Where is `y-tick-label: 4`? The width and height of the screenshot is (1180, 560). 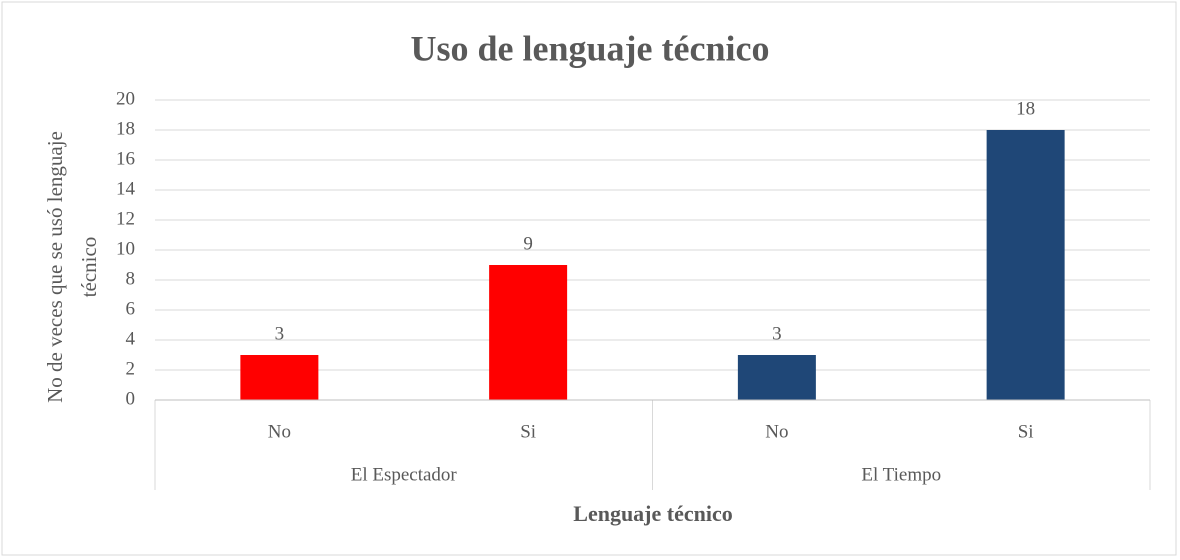 y-tick-label: 4 is located at coordinates (131, 338).